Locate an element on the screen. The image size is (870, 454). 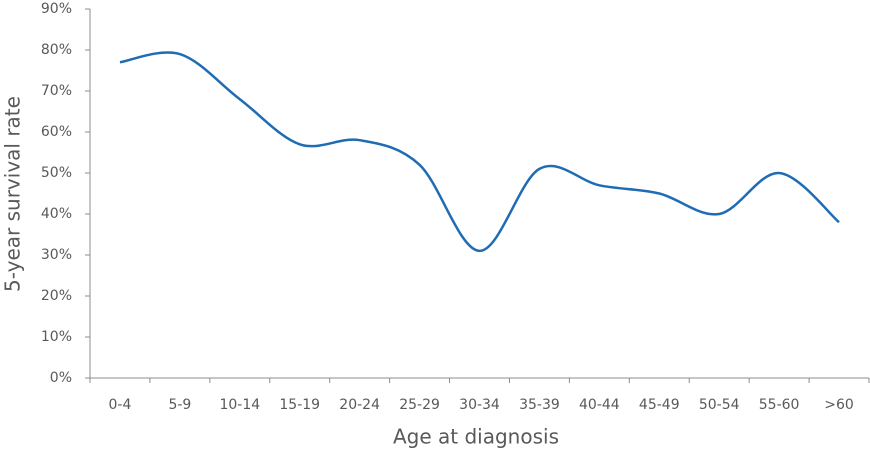
x-tick-label: 20-24 is located at coordinates (359, 405).